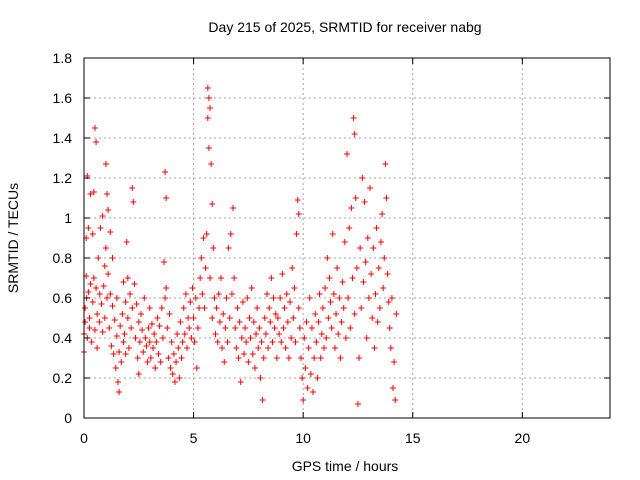 This screenshot has width=640, height=480. What do you see at coordinates (303, 438) in the screenshot?
I see `x-tick-label: 10` at bounding box center [303, 438].